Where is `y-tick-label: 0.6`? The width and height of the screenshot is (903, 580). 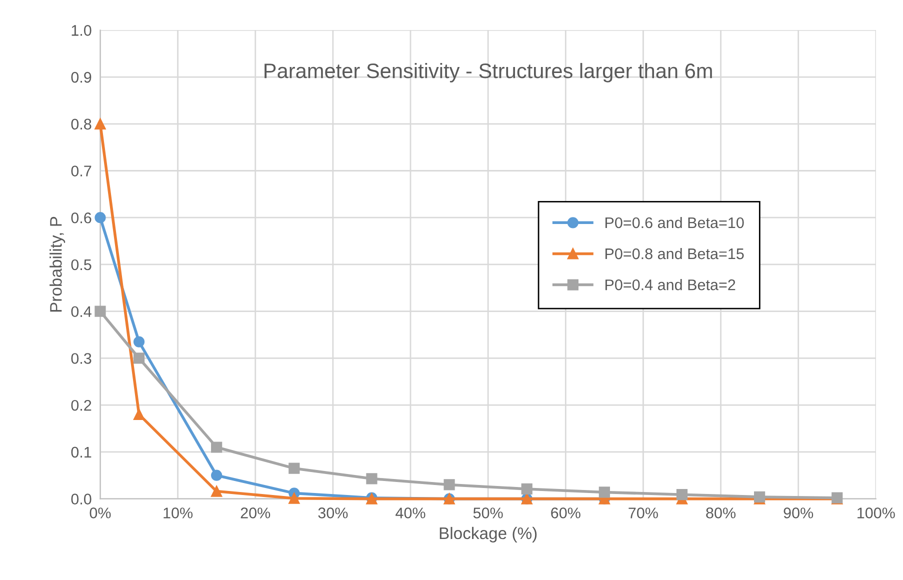 y-tick-label: 0.6 is located at coordinates (81, 218).